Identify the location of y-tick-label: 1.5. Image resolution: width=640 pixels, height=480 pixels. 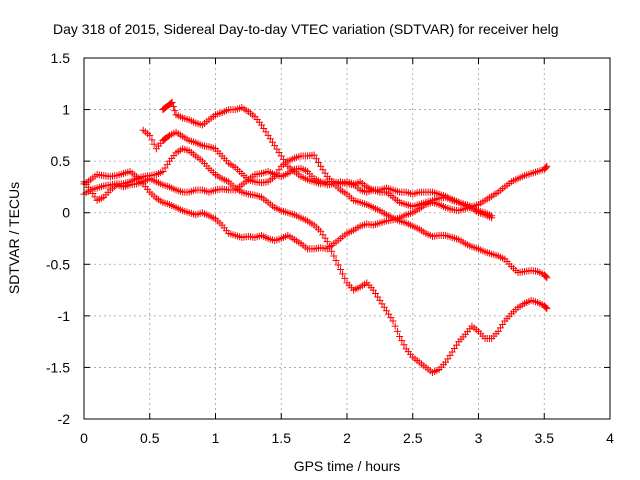
(61, 58).